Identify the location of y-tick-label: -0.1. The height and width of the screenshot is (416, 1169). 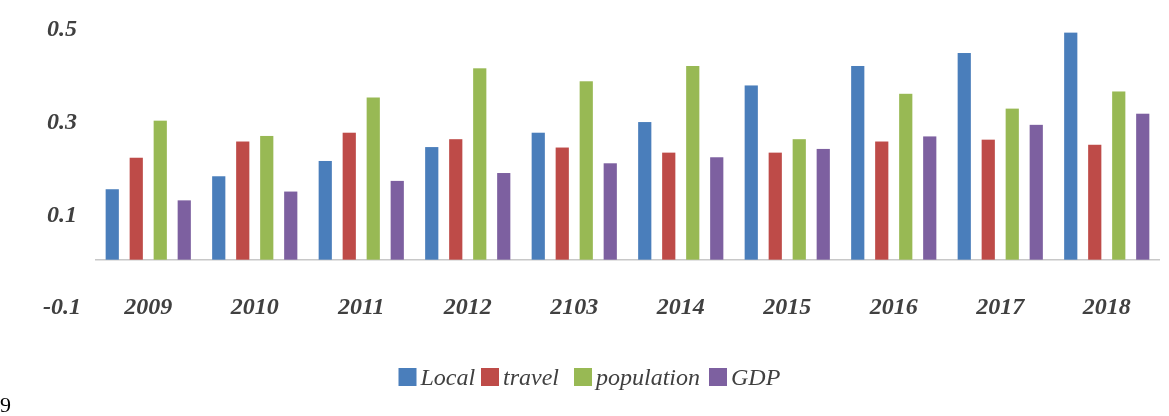
(62, 306).